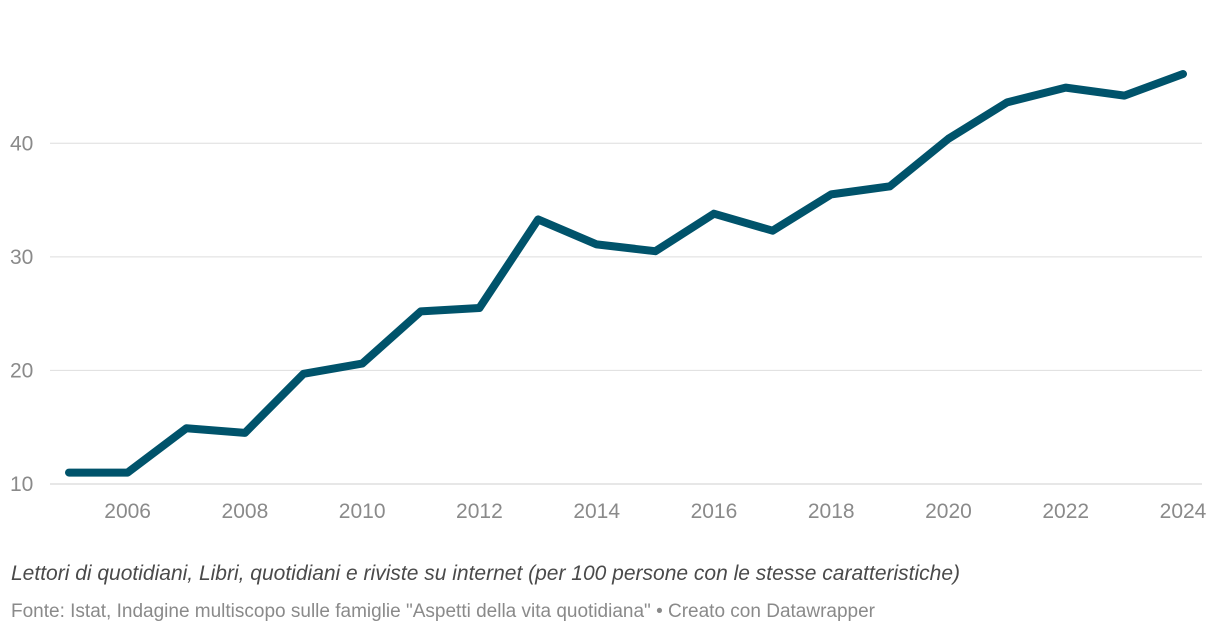 Image resolution: width=1220 pixels, height=638 pixels. I want to click on y-tick-label: 30, so click(21, 257).